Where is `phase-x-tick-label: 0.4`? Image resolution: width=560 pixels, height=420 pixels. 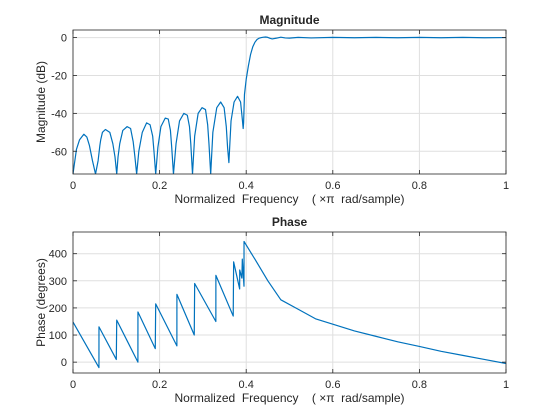 phase-x-tick-label: 0.4 is located at coordinates (246, 385).